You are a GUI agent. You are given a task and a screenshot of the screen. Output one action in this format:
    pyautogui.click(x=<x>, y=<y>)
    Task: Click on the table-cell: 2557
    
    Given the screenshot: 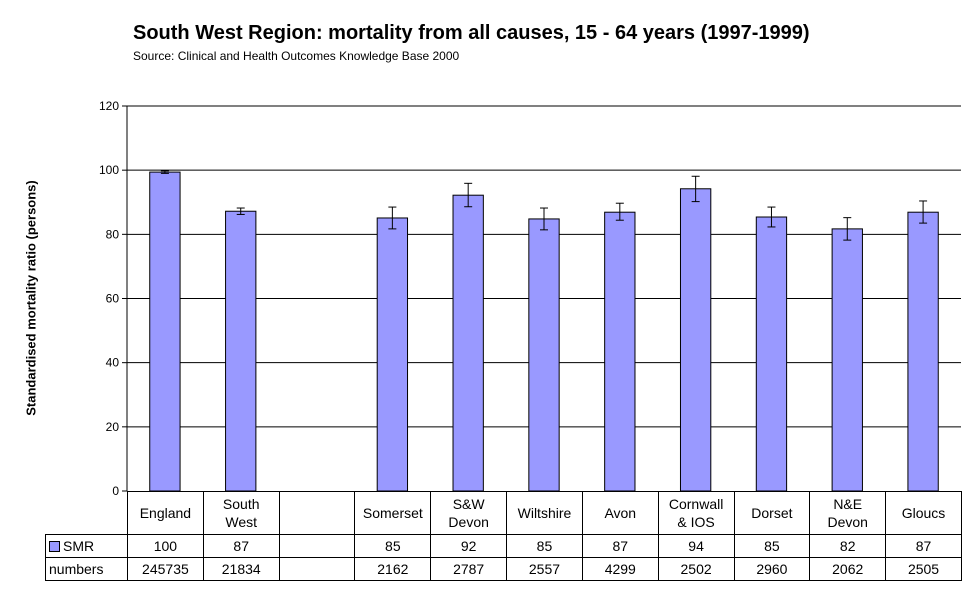 What is the action you would take?
    pyautogui.click(x=544, y=569)
    